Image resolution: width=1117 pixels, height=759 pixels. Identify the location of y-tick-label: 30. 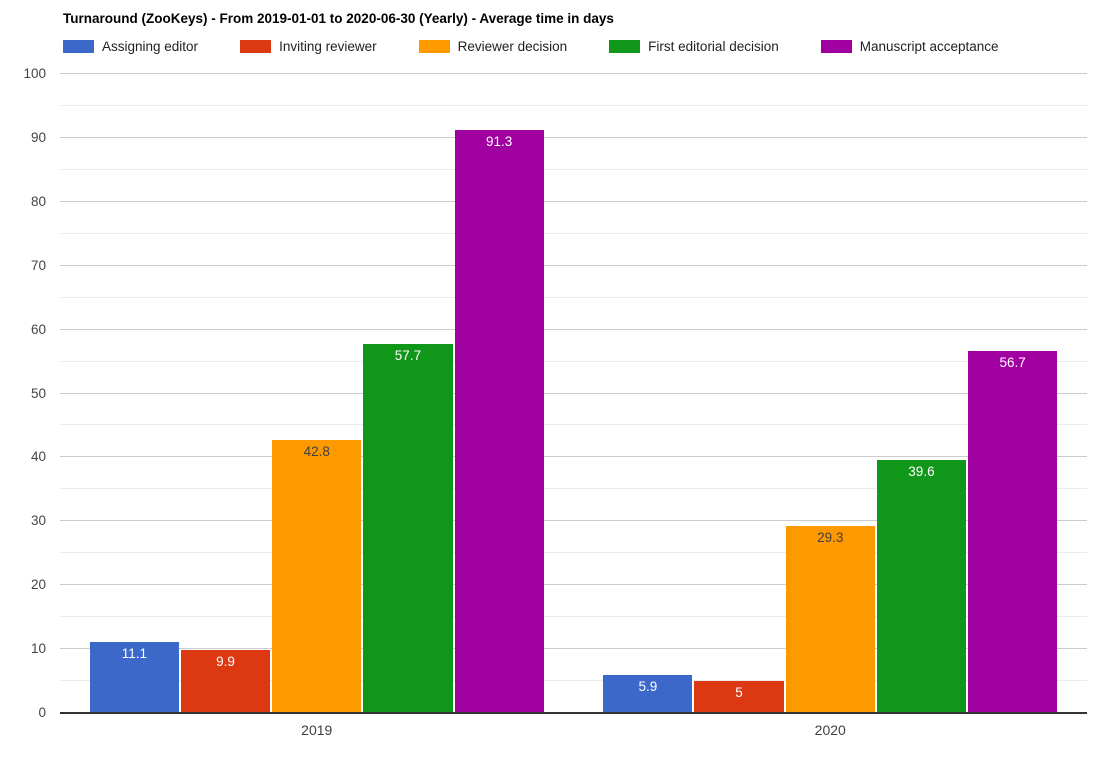
(38, 521).